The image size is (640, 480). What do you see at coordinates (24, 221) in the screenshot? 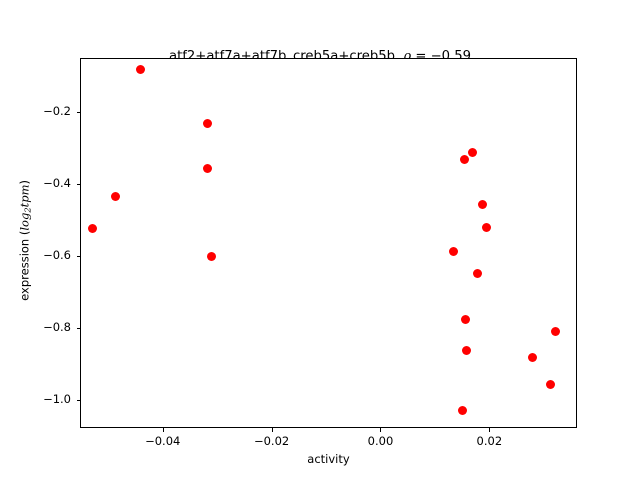
I see `y-axis-label-math-log: log` at bounding box center [24, 221].